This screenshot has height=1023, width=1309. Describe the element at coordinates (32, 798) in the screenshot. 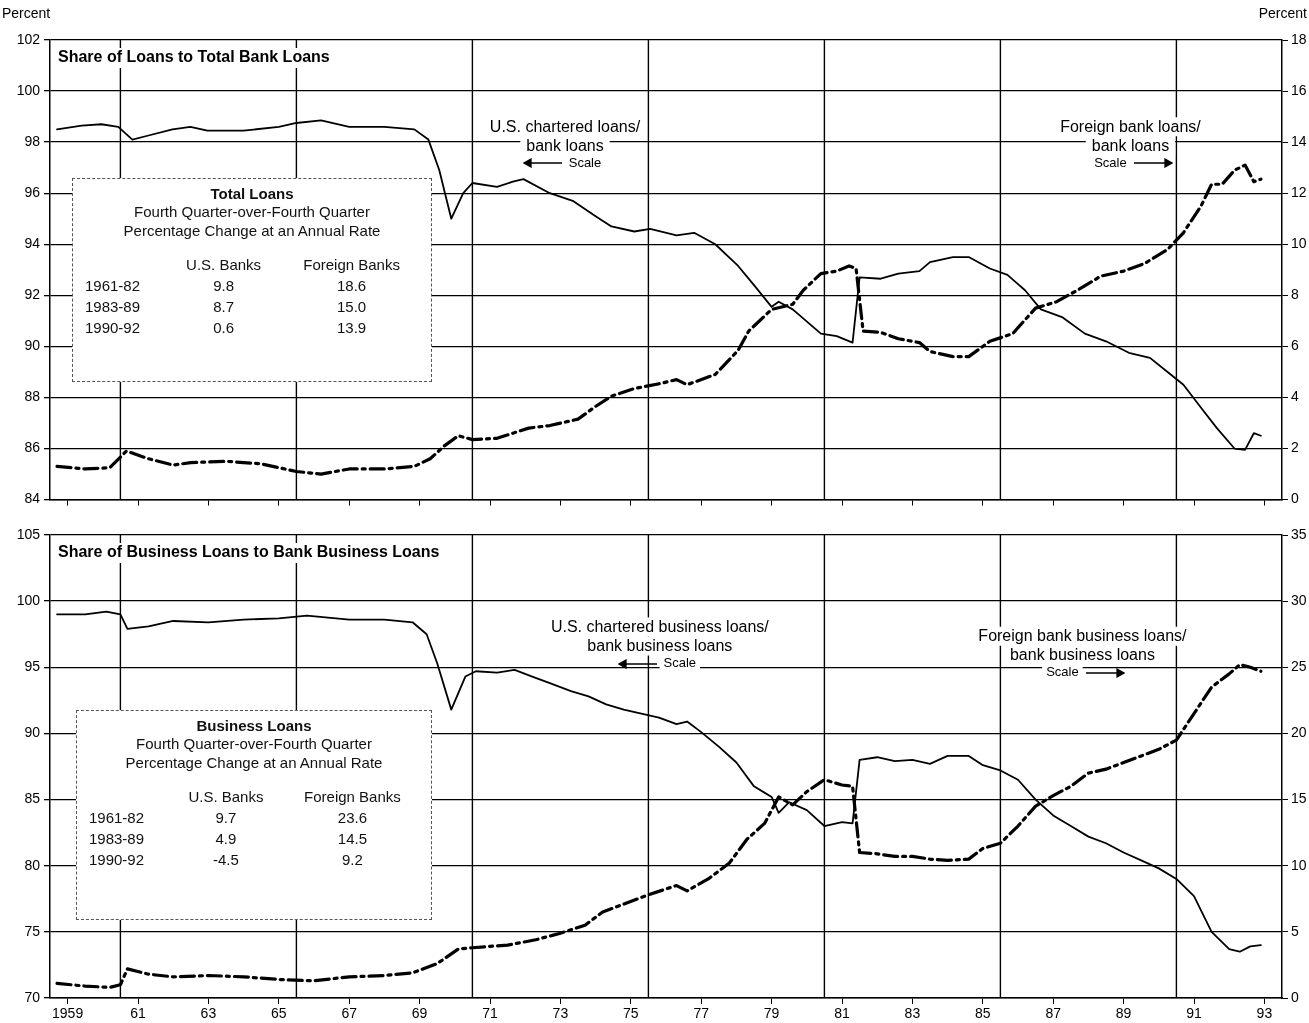

I see `y-tick-label: 85` at that location.